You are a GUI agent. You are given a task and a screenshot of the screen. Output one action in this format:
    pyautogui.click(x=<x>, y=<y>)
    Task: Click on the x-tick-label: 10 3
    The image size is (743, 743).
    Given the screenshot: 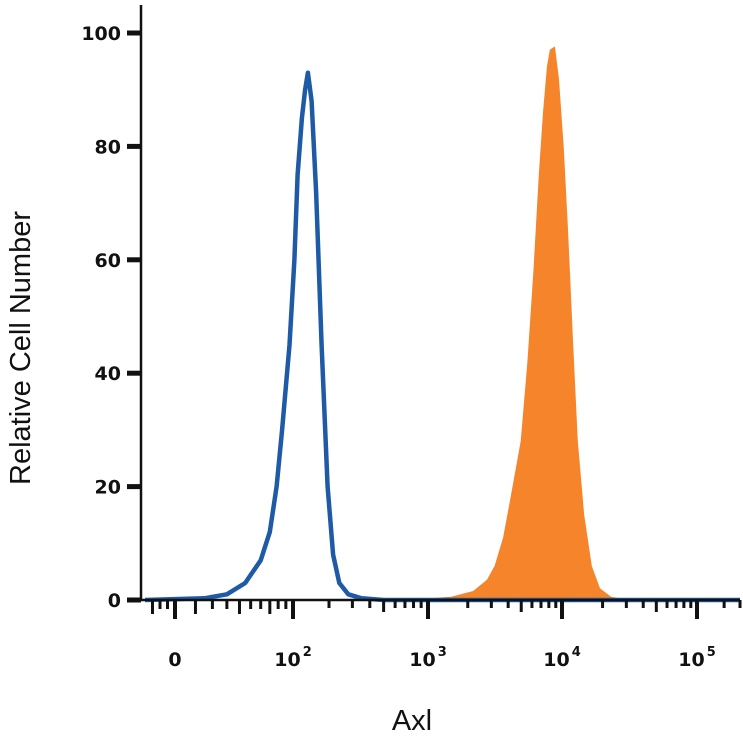 What is the action you would take?
    pyautogui.click(x=428, y=658)
    